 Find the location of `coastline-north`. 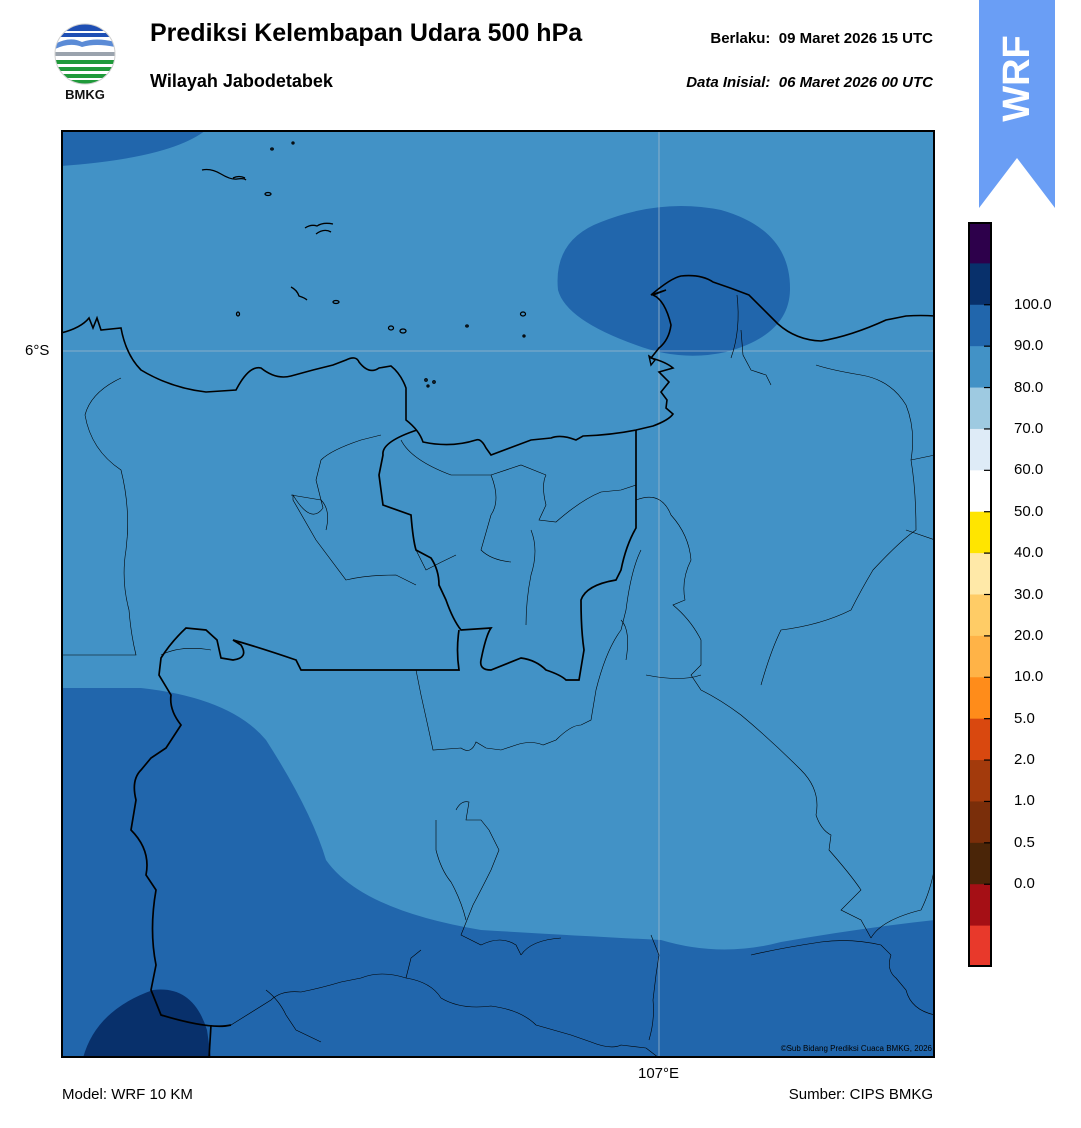

coastline-north is located at coordinates (498, 365).